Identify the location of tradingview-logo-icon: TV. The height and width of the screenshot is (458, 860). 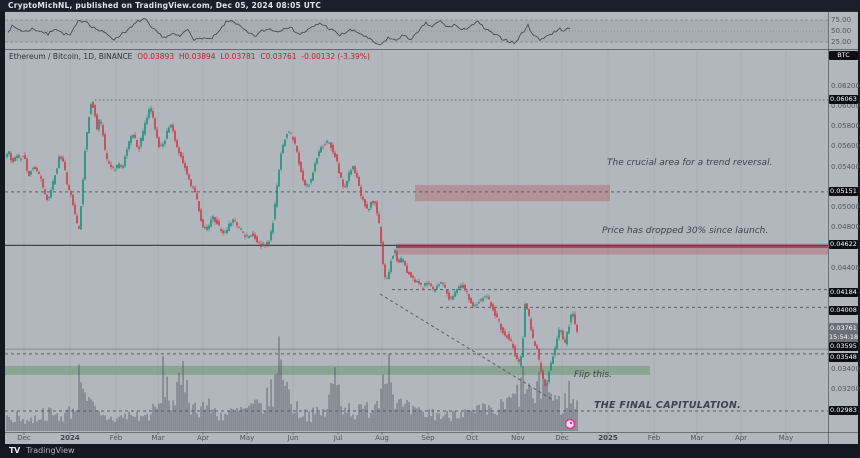
(14, 450).